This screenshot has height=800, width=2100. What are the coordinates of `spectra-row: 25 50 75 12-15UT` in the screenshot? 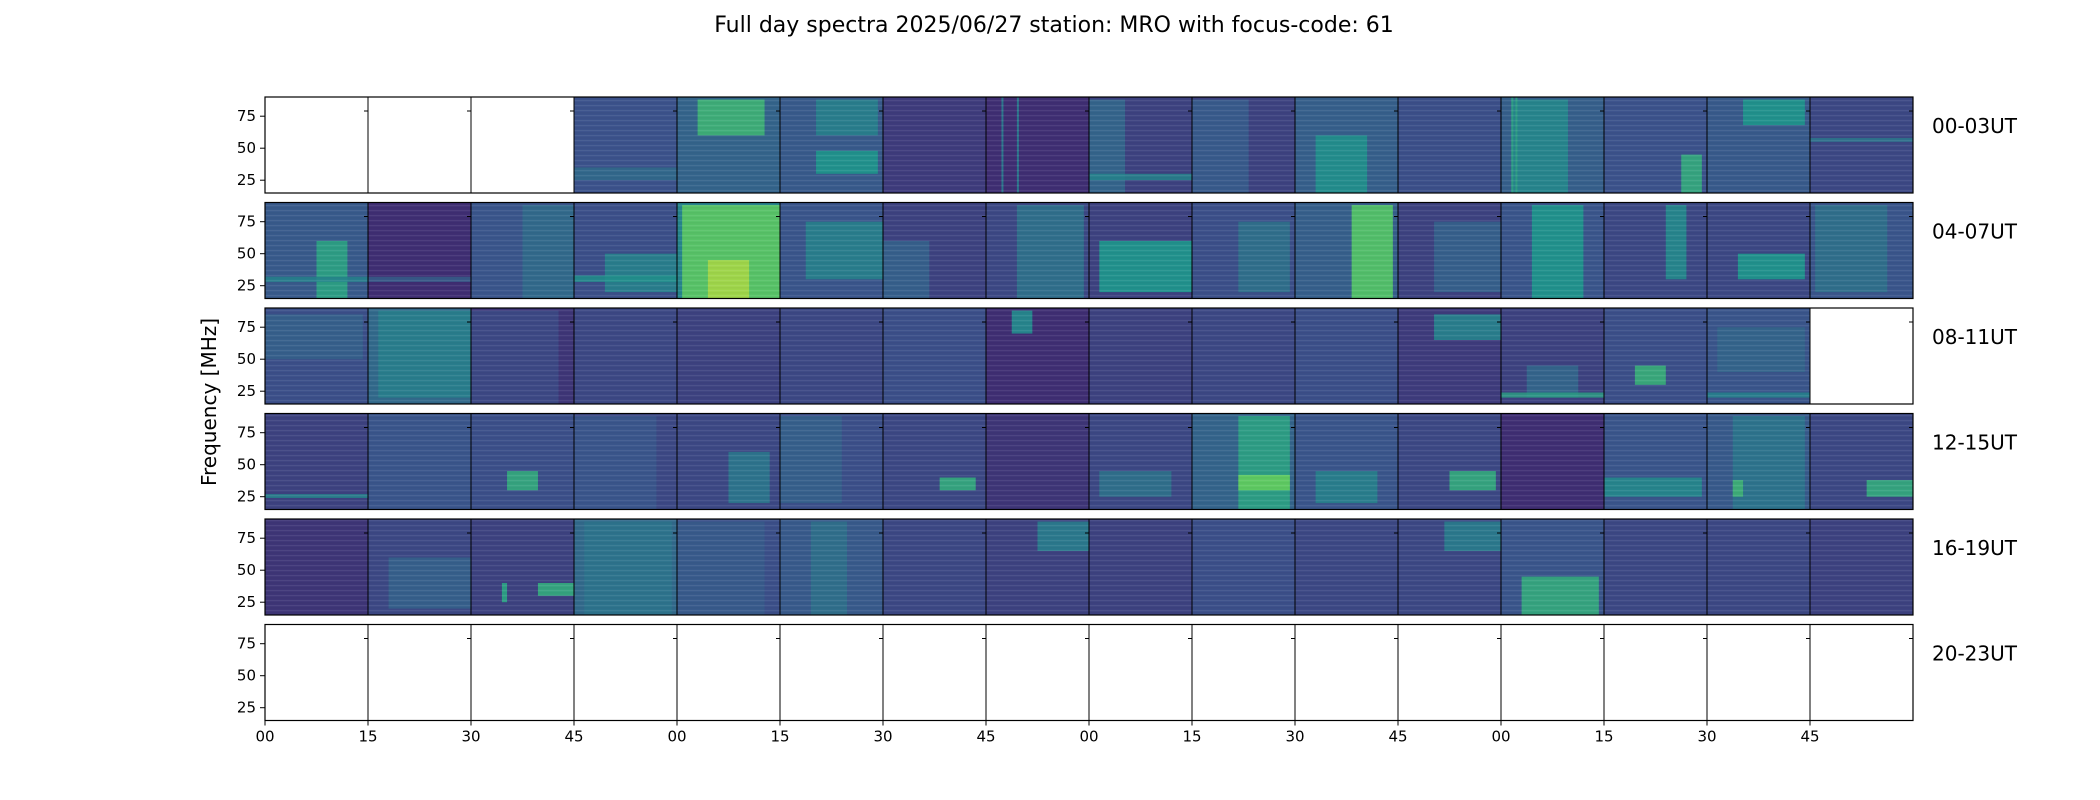 It's located at (1127, 461).